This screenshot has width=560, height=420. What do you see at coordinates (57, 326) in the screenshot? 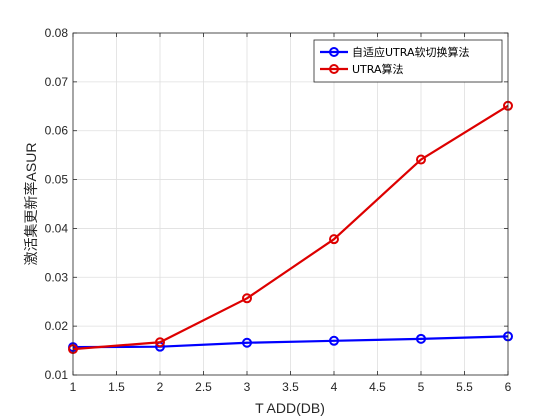
I see `y-tick-label: 0.02` at bounding box center [57, 326].